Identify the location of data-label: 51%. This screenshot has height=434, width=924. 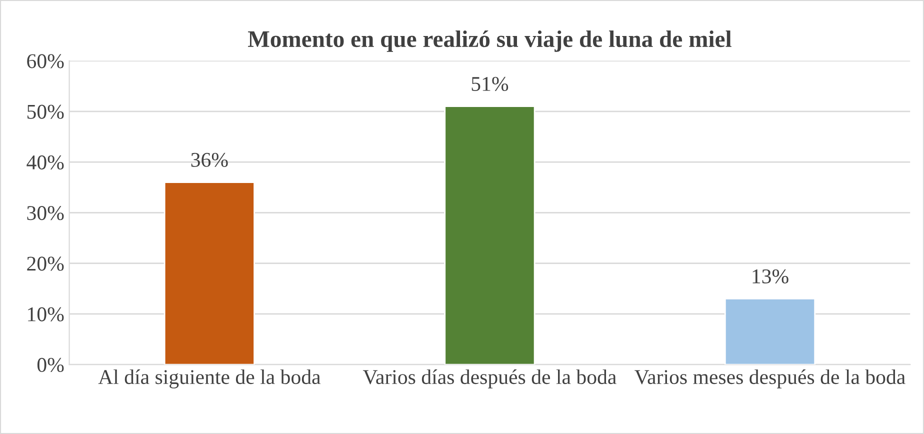
(490, 84).